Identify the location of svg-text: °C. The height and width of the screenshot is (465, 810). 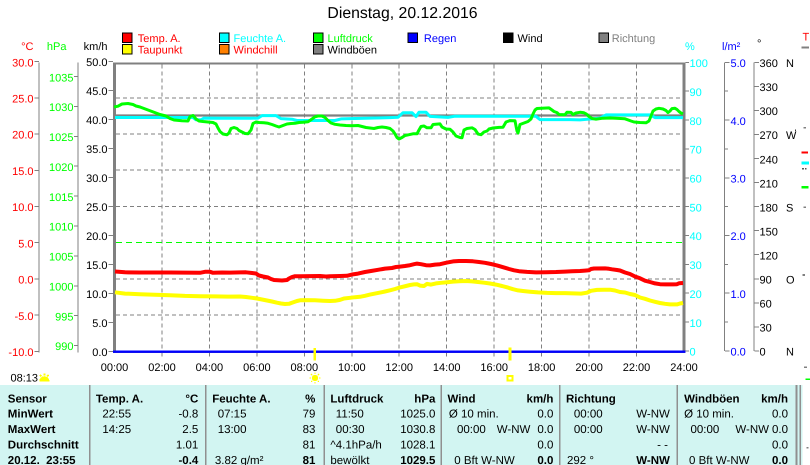
(27, 47).